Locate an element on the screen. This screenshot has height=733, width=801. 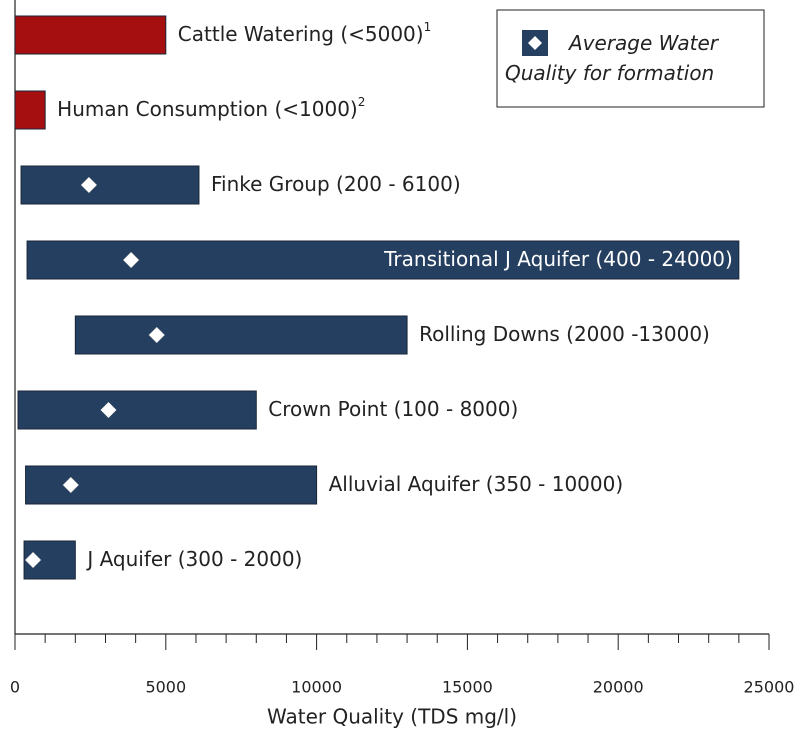
x-tick-label: 0 is located at coordinates (15, 687).